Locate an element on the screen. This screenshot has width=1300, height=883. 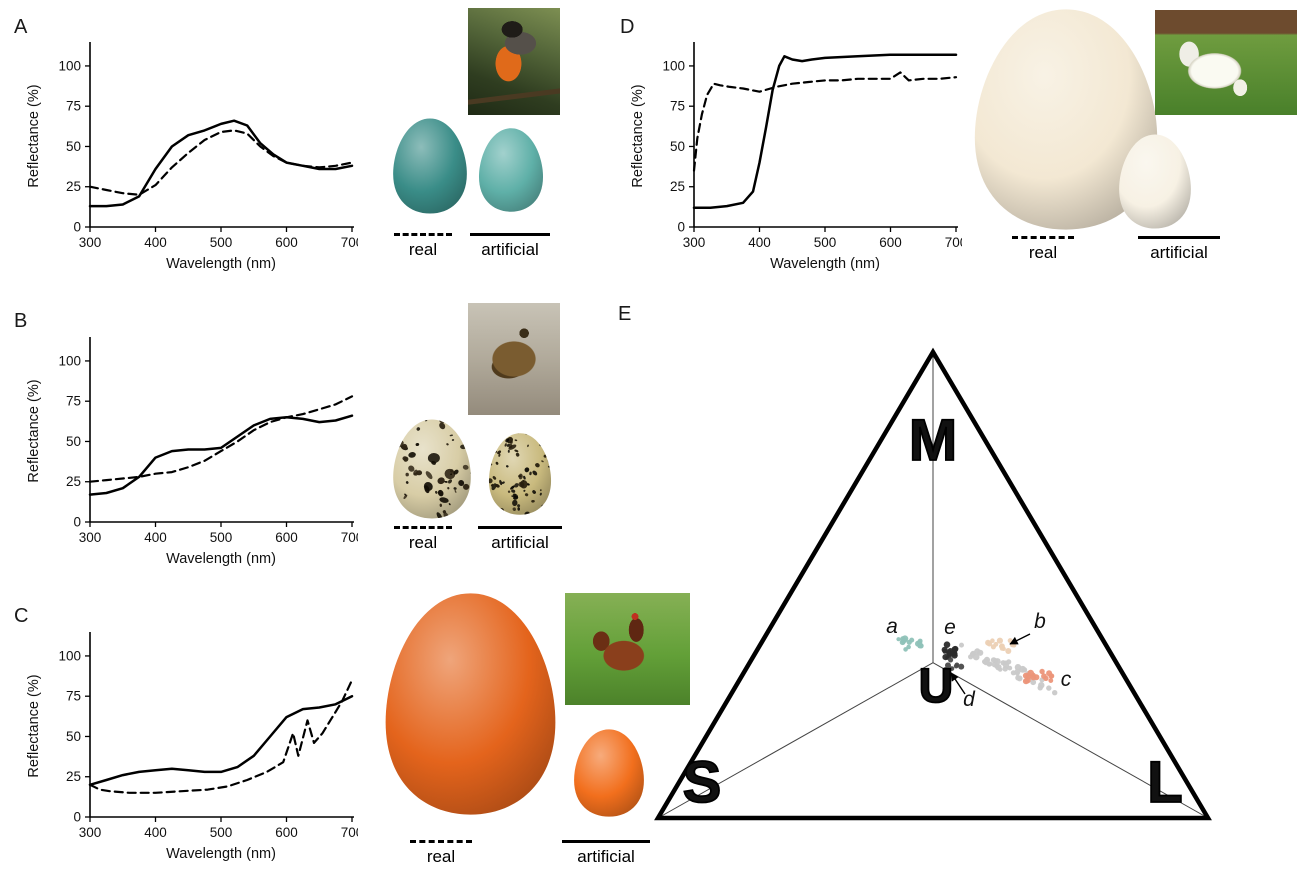
panel-d-label: D is located at coordinates (627, 27).